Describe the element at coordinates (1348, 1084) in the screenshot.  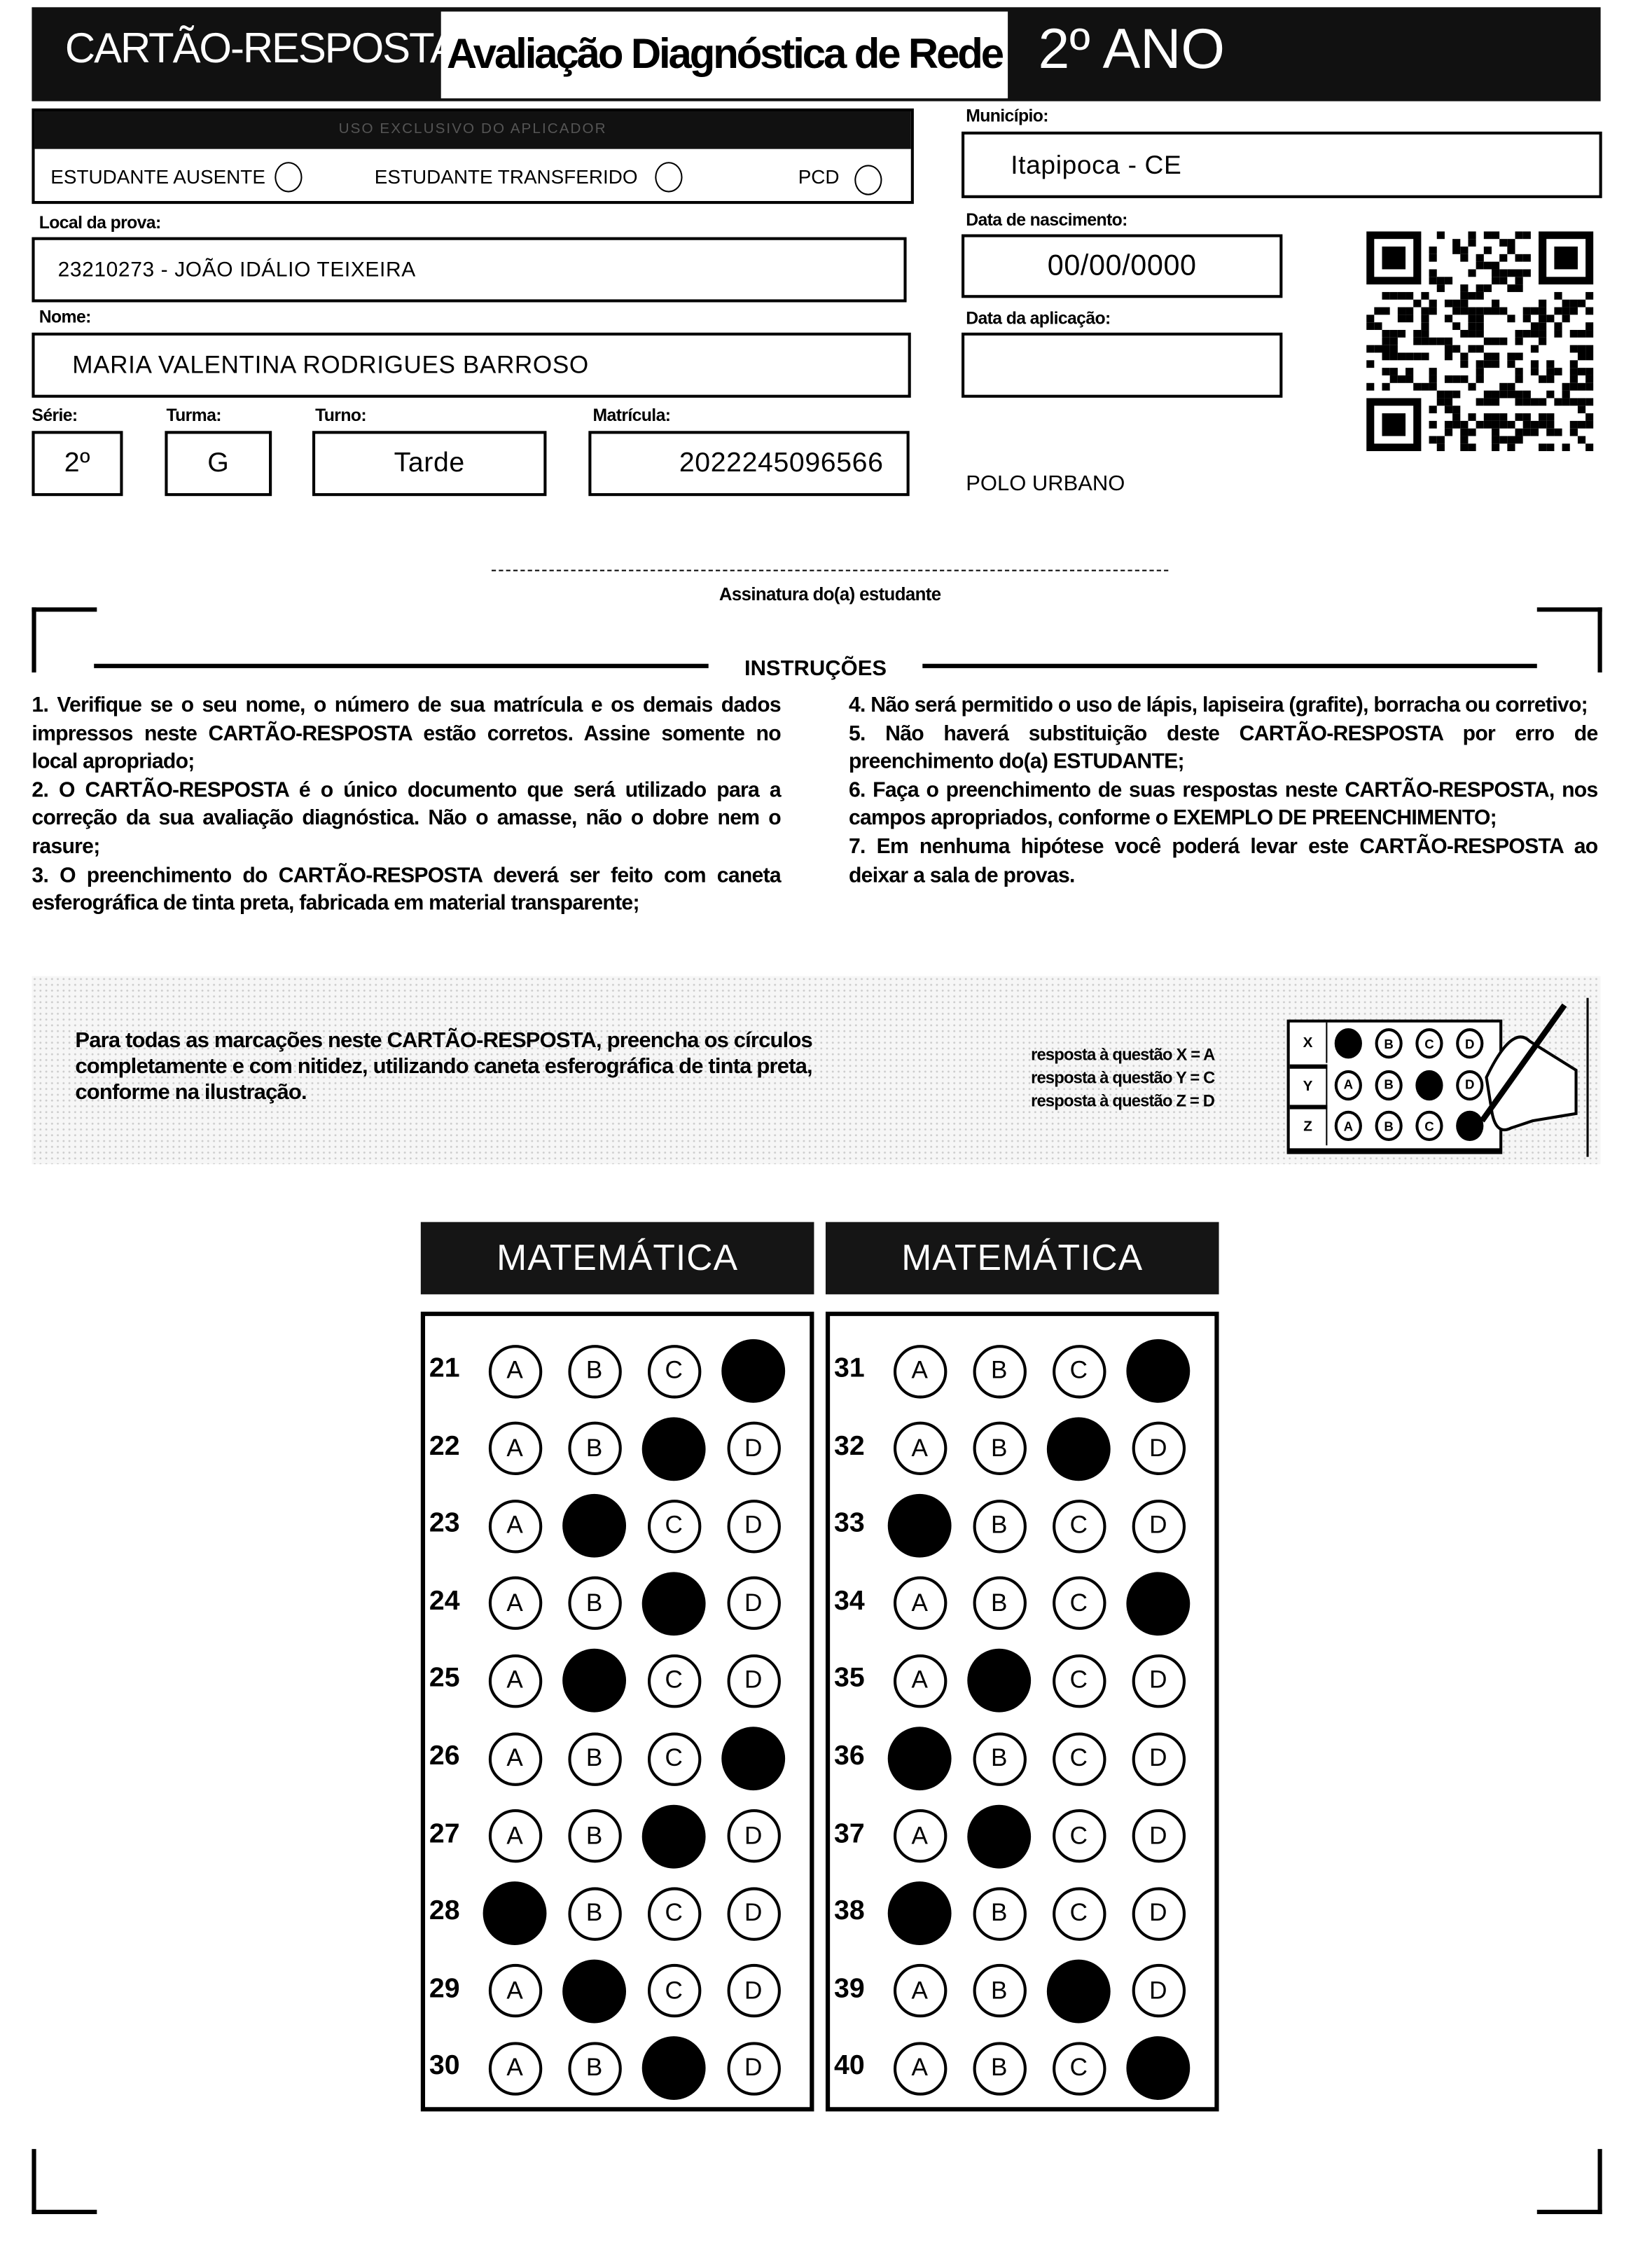
I see `example-bubble-a: A` at that location.